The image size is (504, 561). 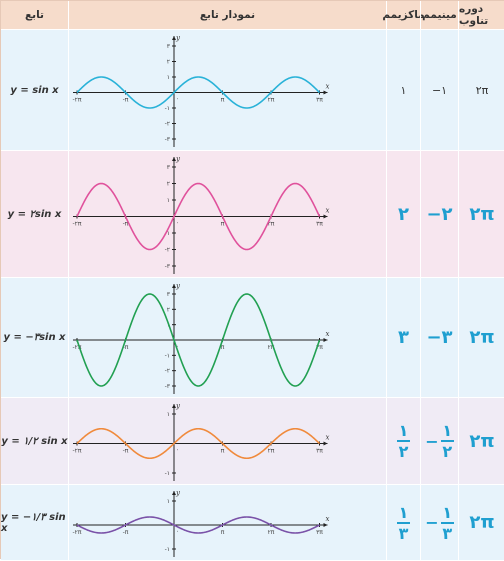 I want to click on maximum-fraction: ۱ ۲, so click(x=403, y=441).